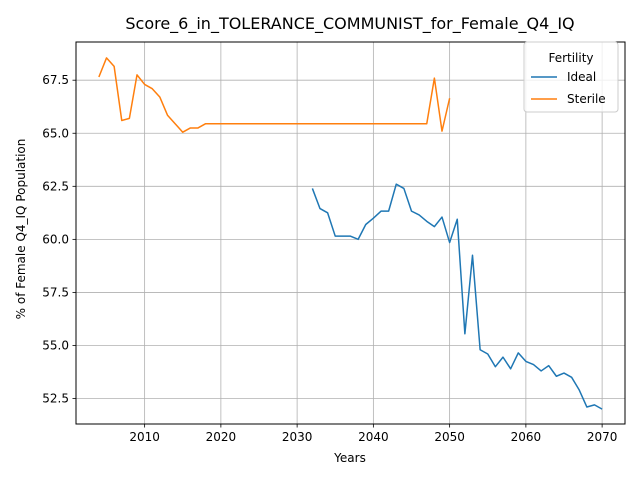 The height and width of the screenshot is (480, 640). What do you see at coordinates (55, 239) in the screenshot?
I see `y-tick-label: 60.0` at bounding box center [55, 239].